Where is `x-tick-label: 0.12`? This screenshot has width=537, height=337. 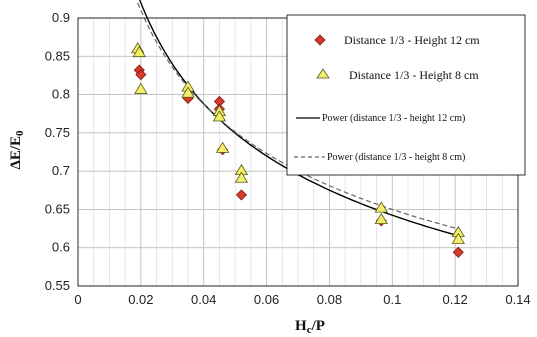 x-tick-label: 0.12 is located at coordinates (454, 299).